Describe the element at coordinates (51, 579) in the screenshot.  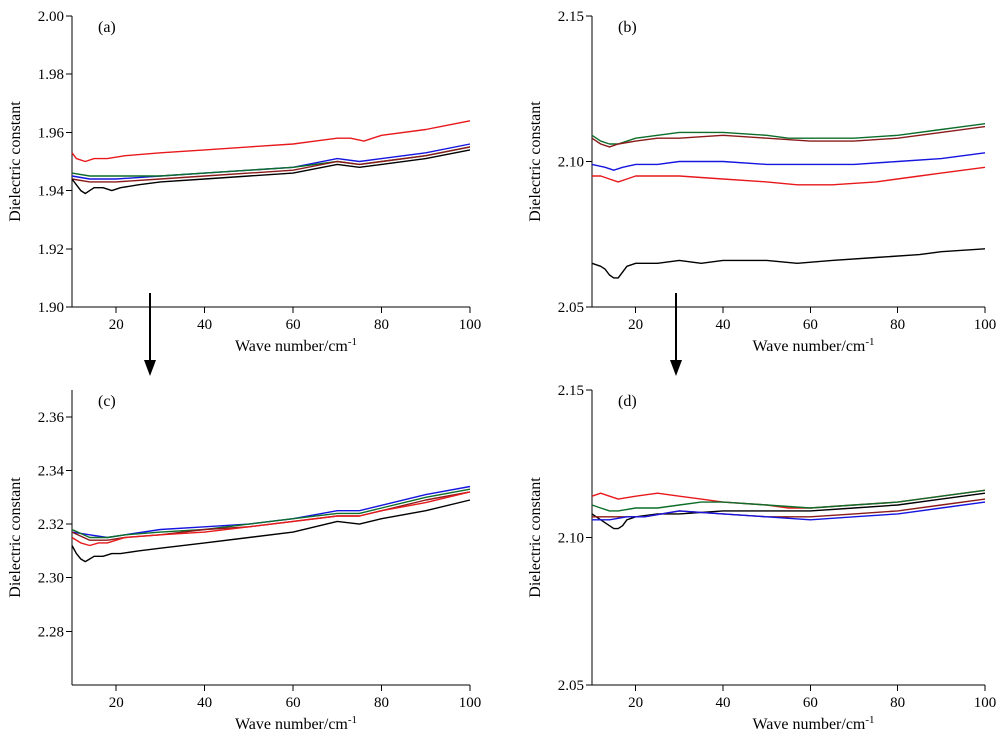
I see `y-tick-label: 2.30` at that location.